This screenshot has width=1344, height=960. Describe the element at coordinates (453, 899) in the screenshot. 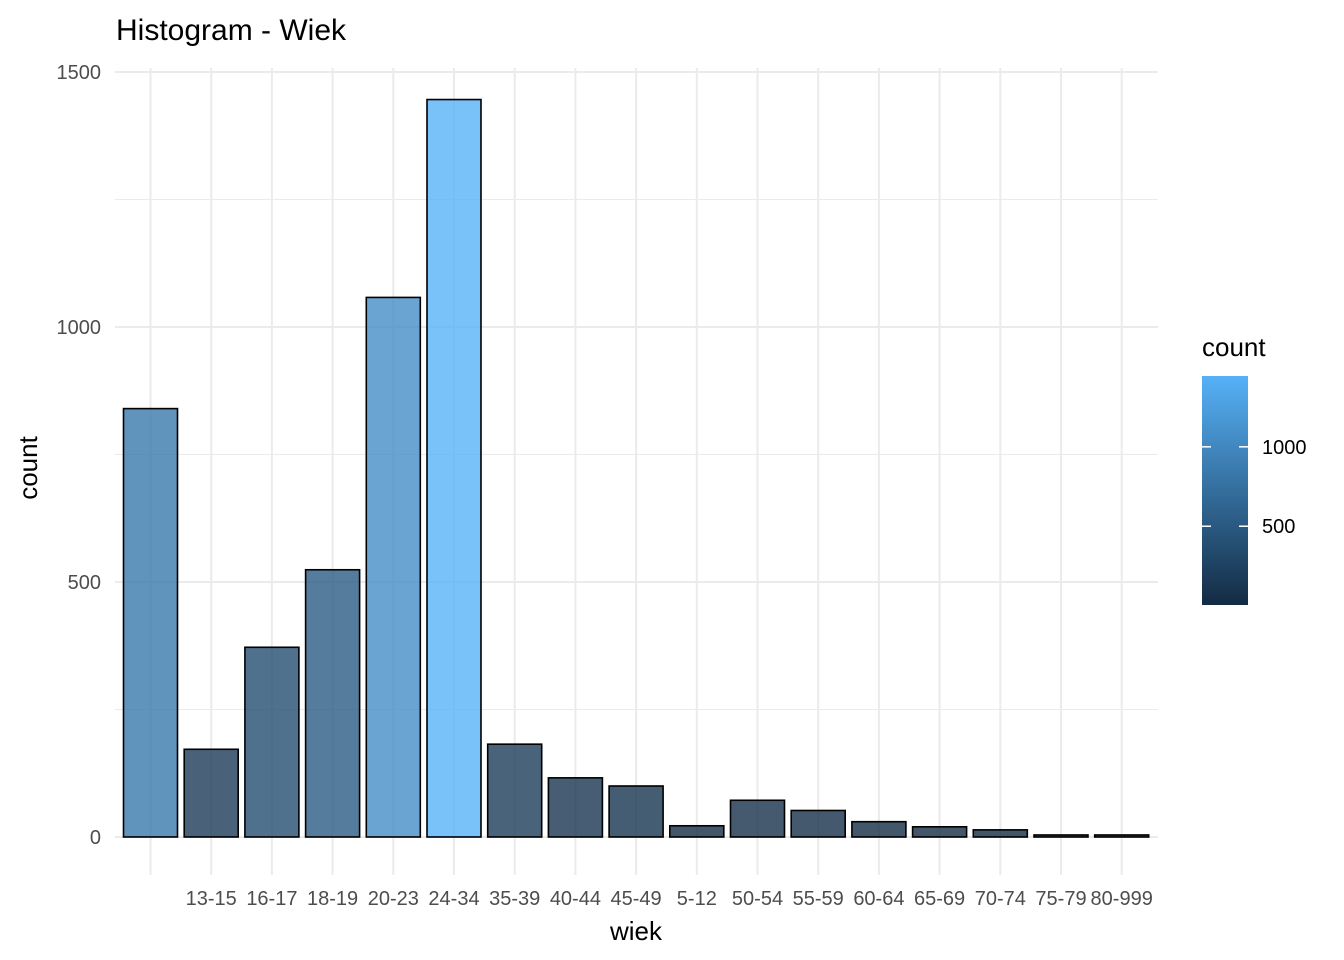

I see `x-tick-label: 24-34` at that location.